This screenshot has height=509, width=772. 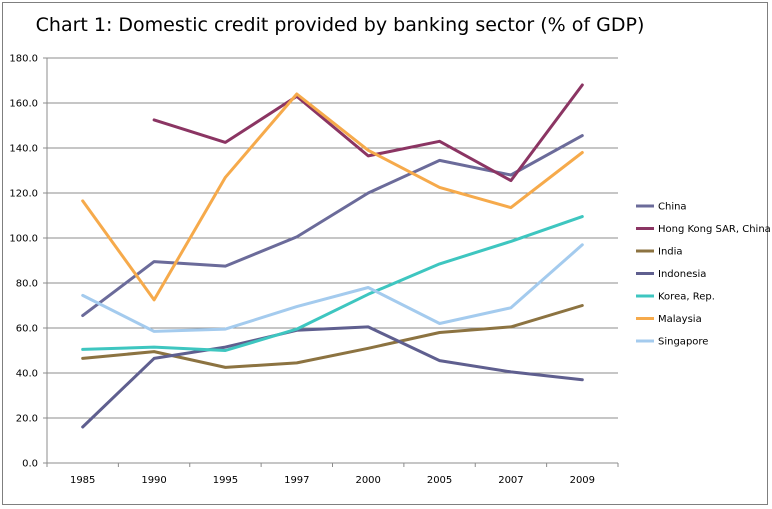 I want to click on y-tick-label: 40.0, so click(x=27, y=374).